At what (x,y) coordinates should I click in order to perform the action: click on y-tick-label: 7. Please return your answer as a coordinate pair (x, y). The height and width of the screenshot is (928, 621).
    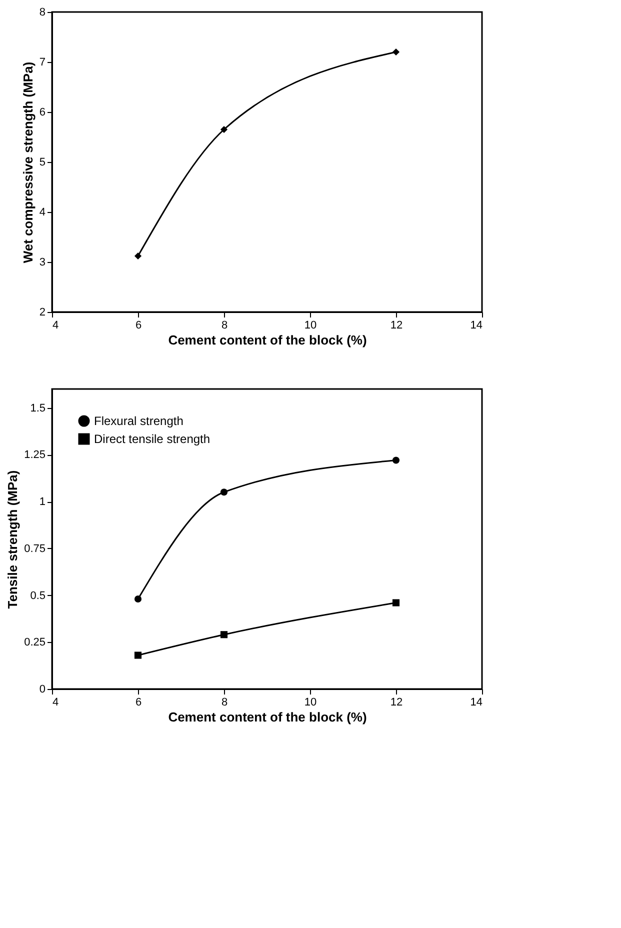
    Looking at the image, I should click on (42, 62).